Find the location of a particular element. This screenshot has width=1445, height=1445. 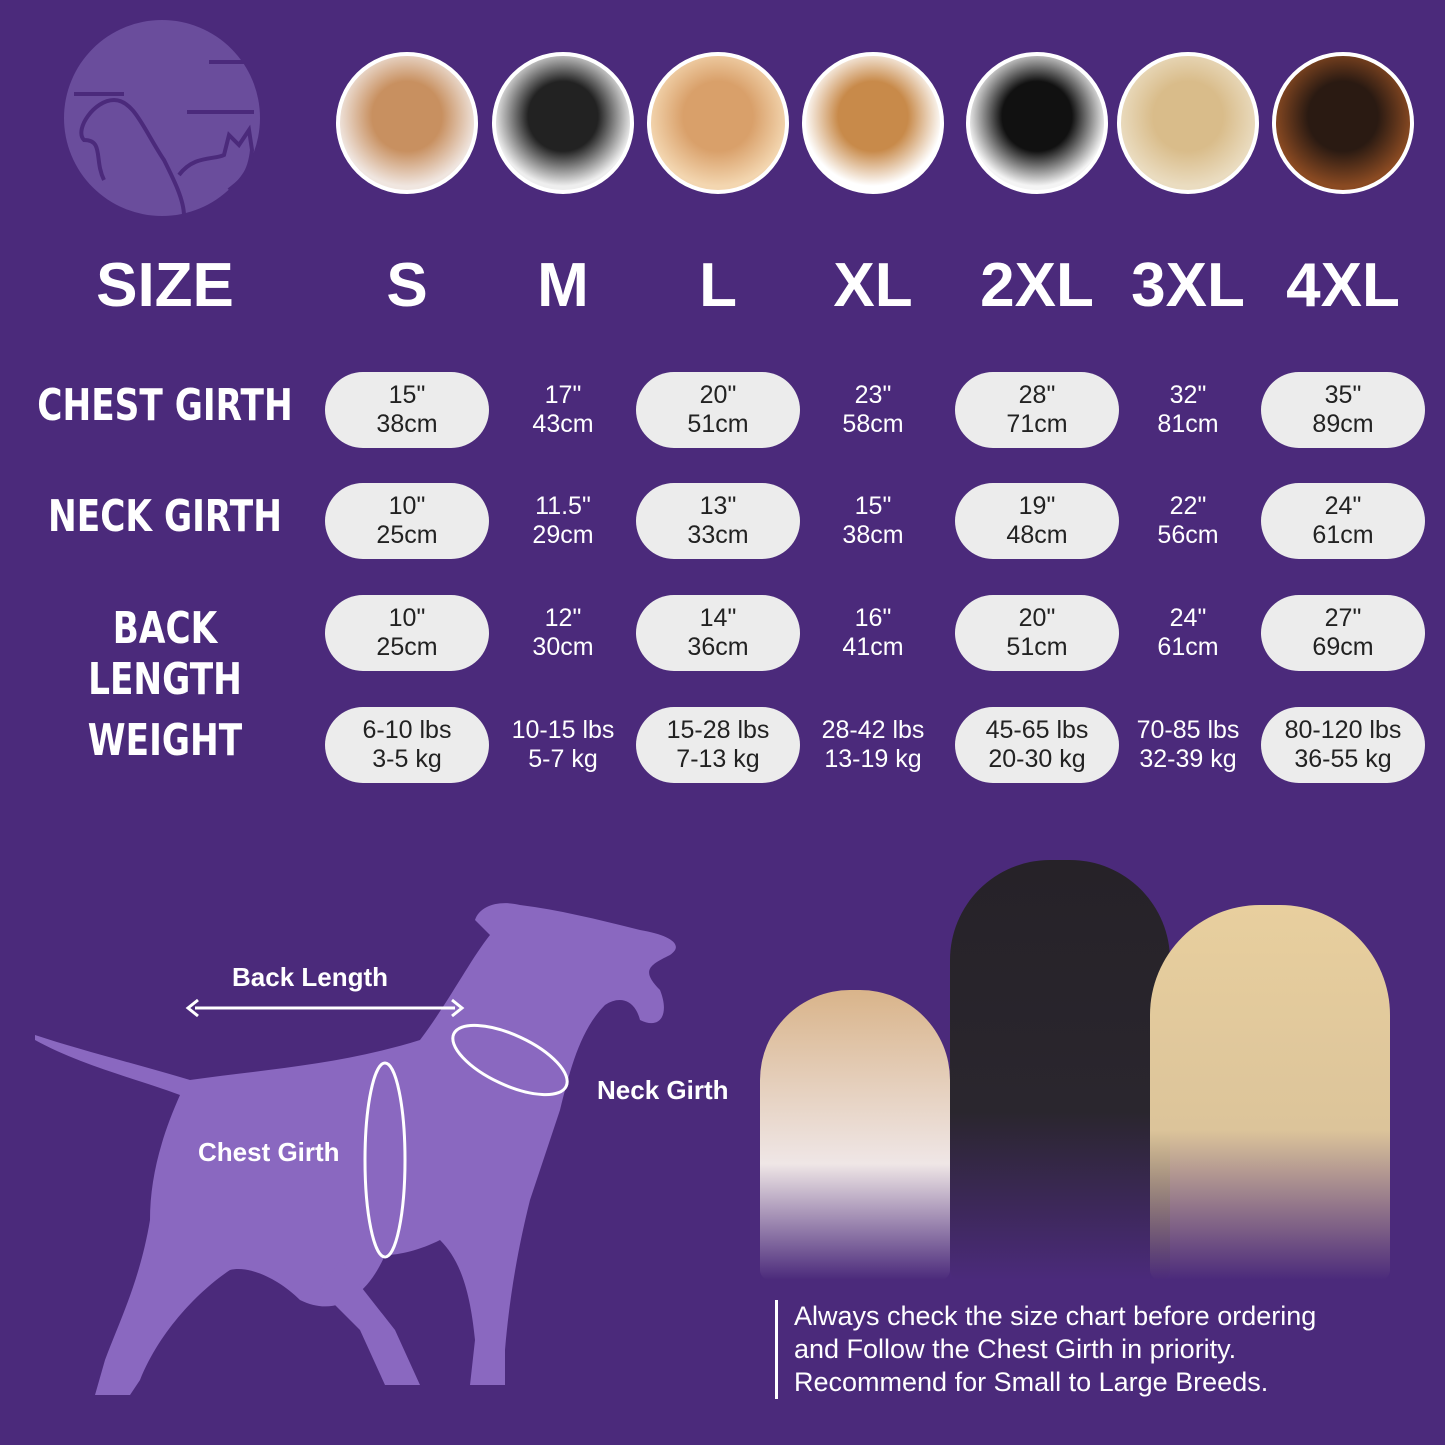

breed-photo-s is located at coordinates (407, 123).